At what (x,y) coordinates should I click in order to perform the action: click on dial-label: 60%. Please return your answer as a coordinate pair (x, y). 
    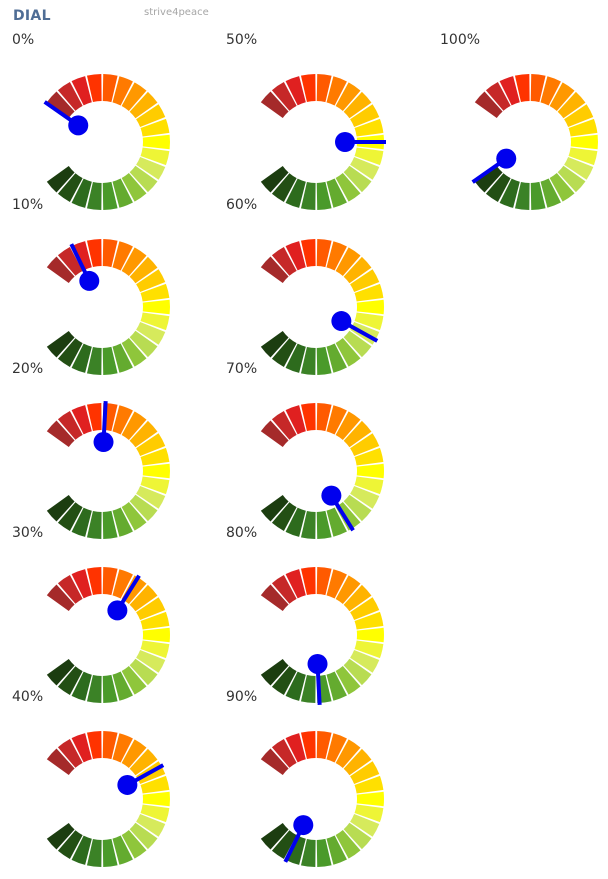
    Looking at the image, I should click on (242, 205).